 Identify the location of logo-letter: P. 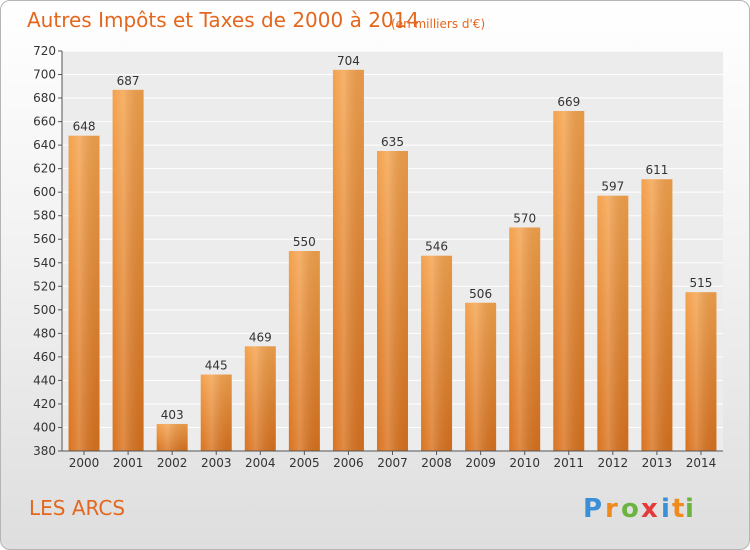
(592, 509).